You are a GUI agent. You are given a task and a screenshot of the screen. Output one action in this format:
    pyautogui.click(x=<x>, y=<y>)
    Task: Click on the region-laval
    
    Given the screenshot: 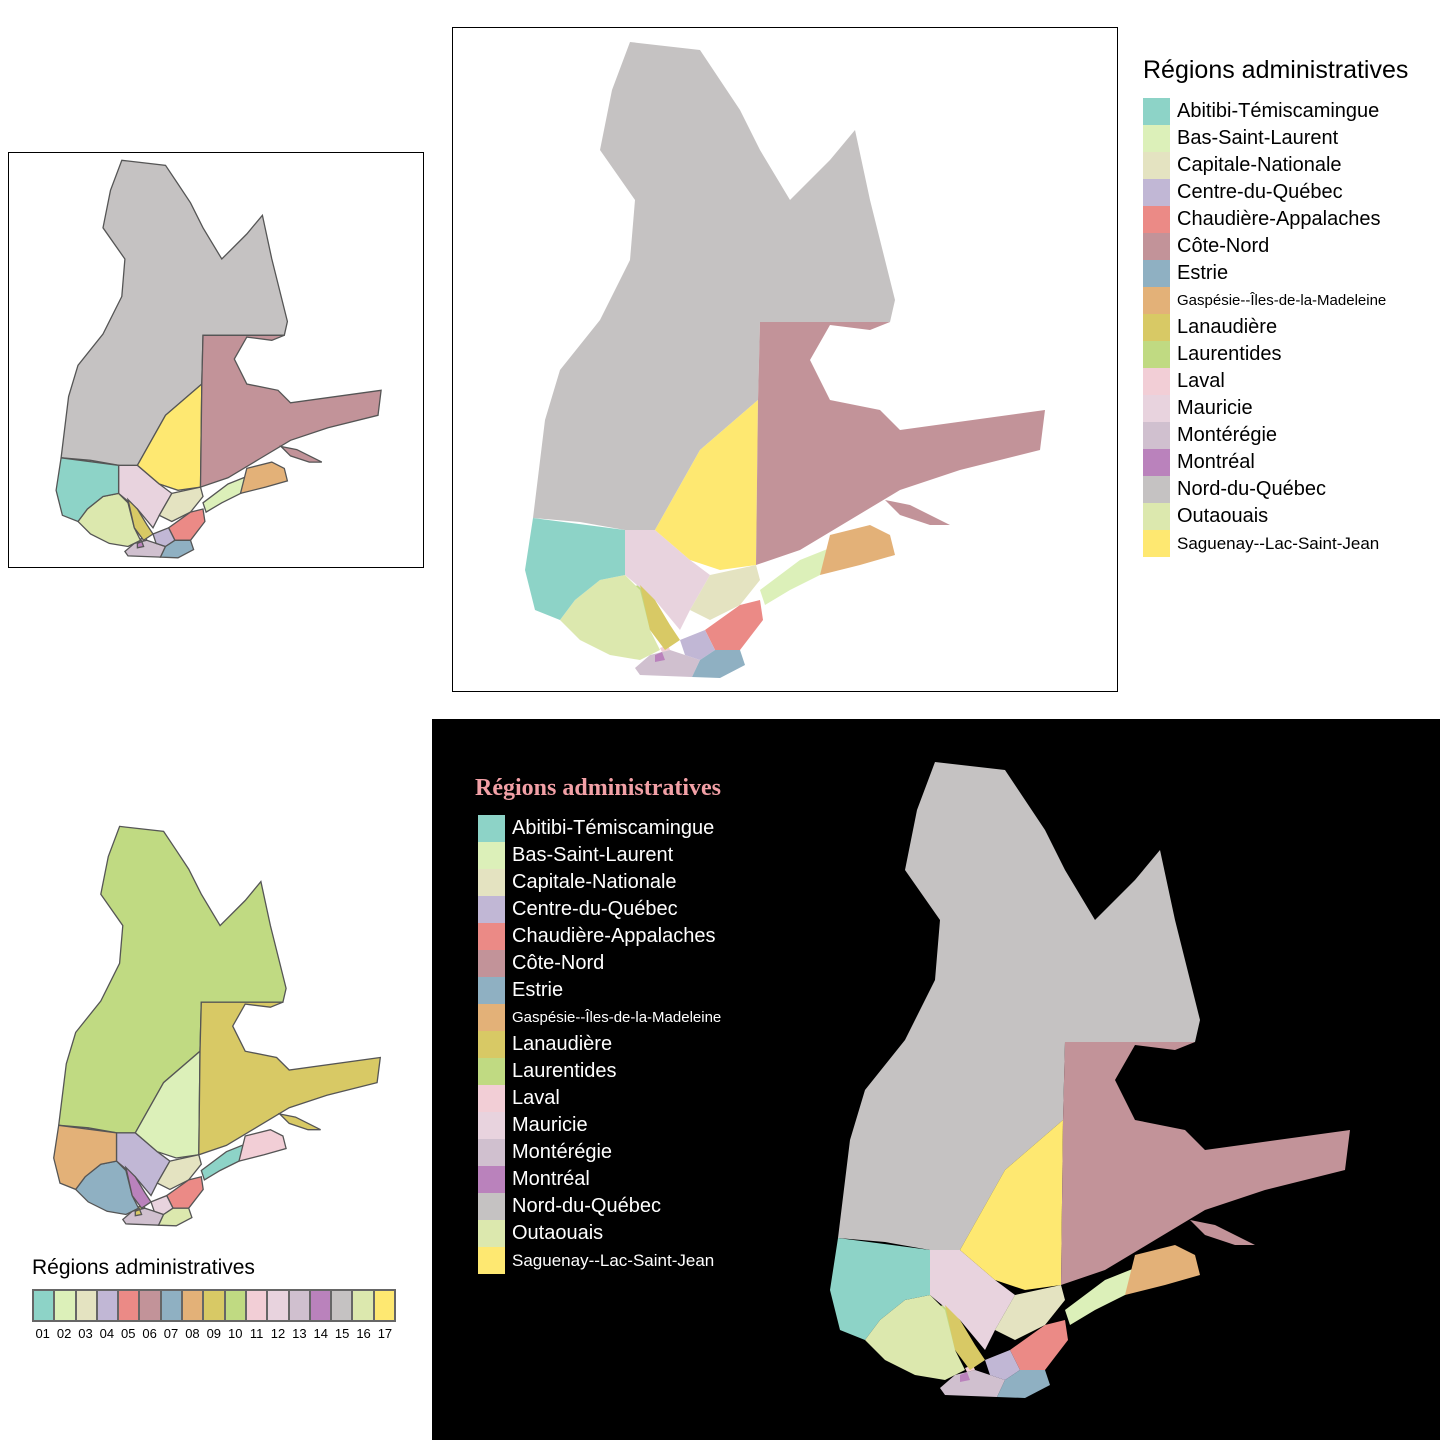 What is the action you would take?
    pyautogui.click(x=141, y=1207)
    